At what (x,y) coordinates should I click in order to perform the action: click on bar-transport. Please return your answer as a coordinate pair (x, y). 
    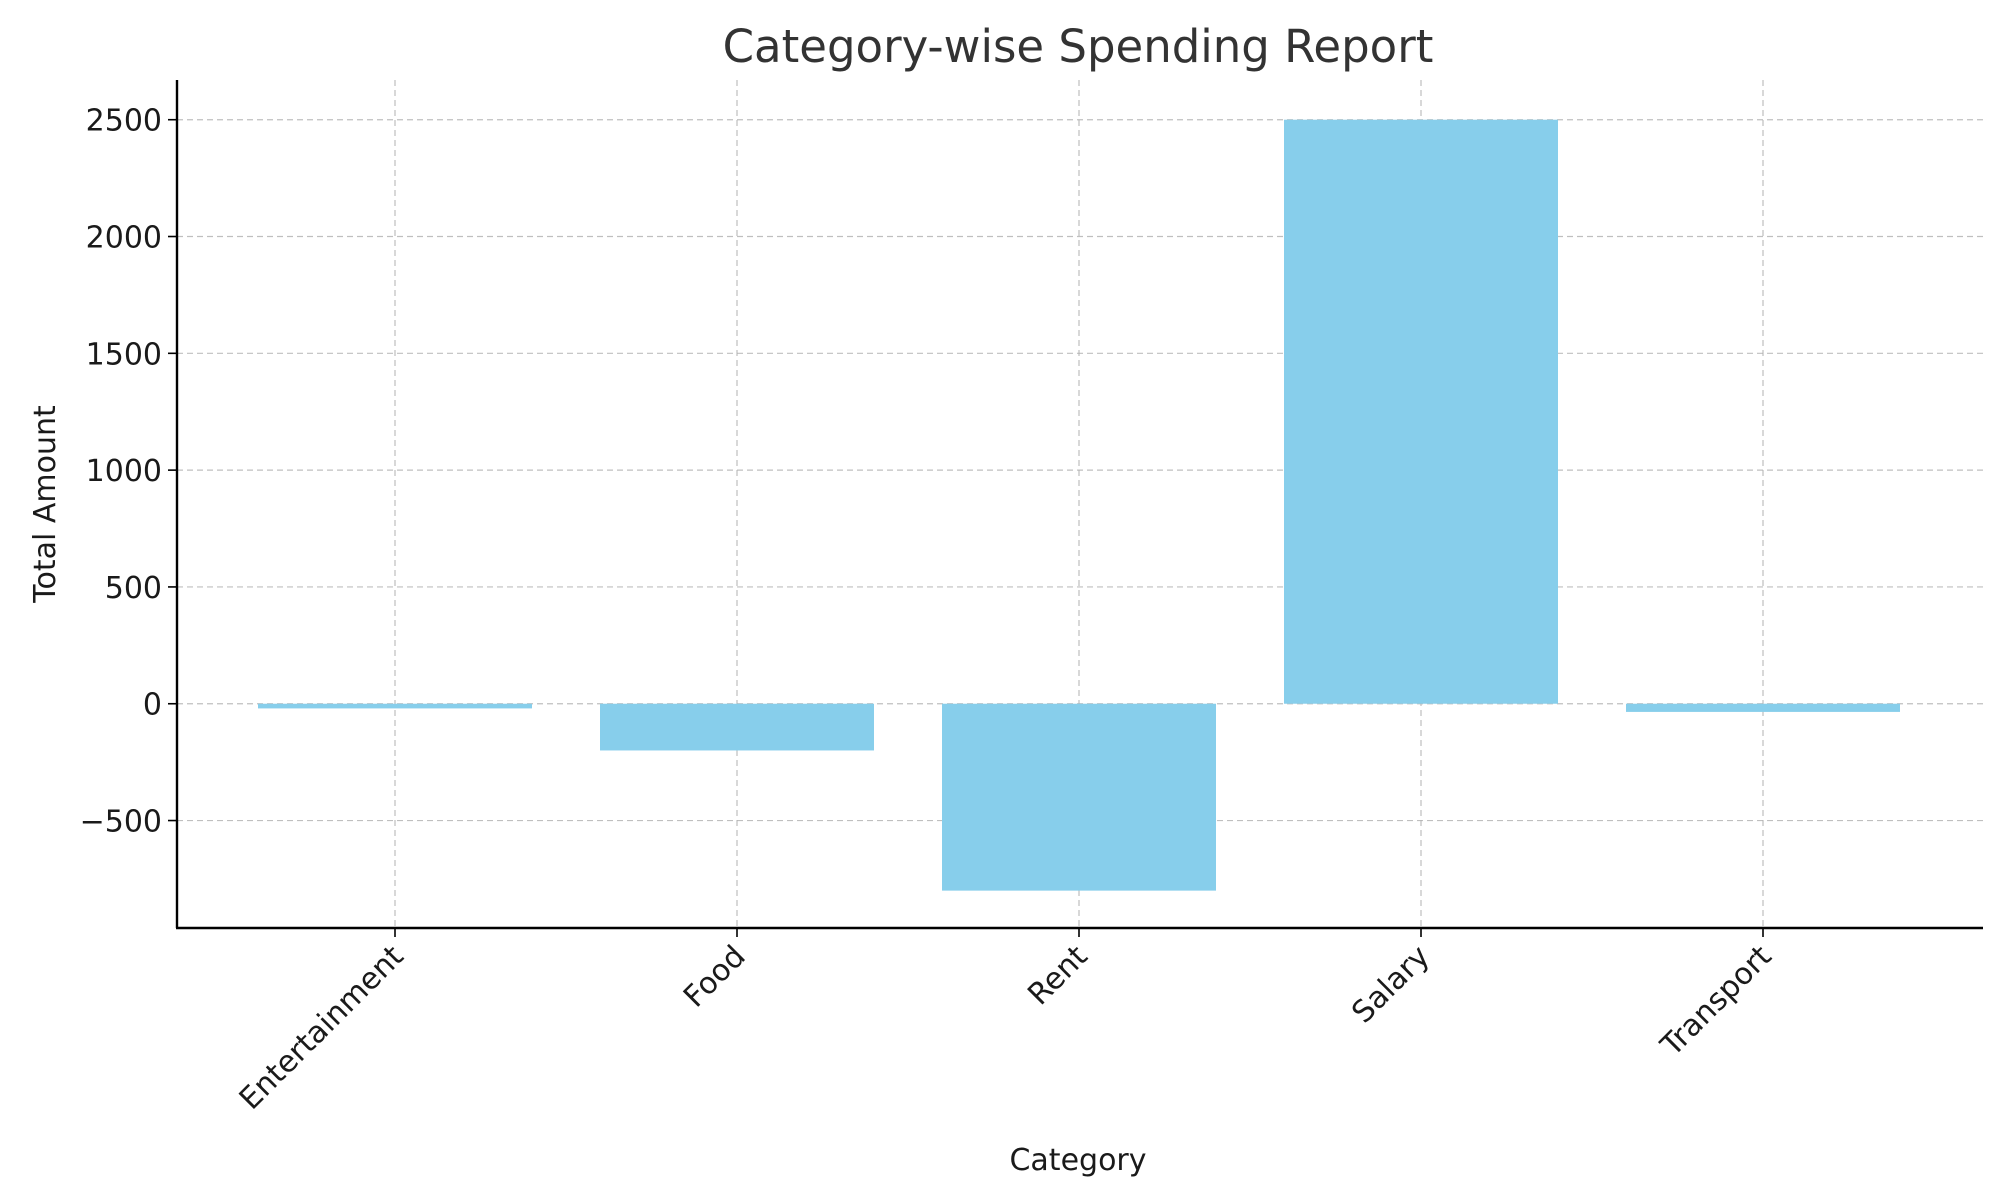
    Looking at the image, I should click on (1763, 707).